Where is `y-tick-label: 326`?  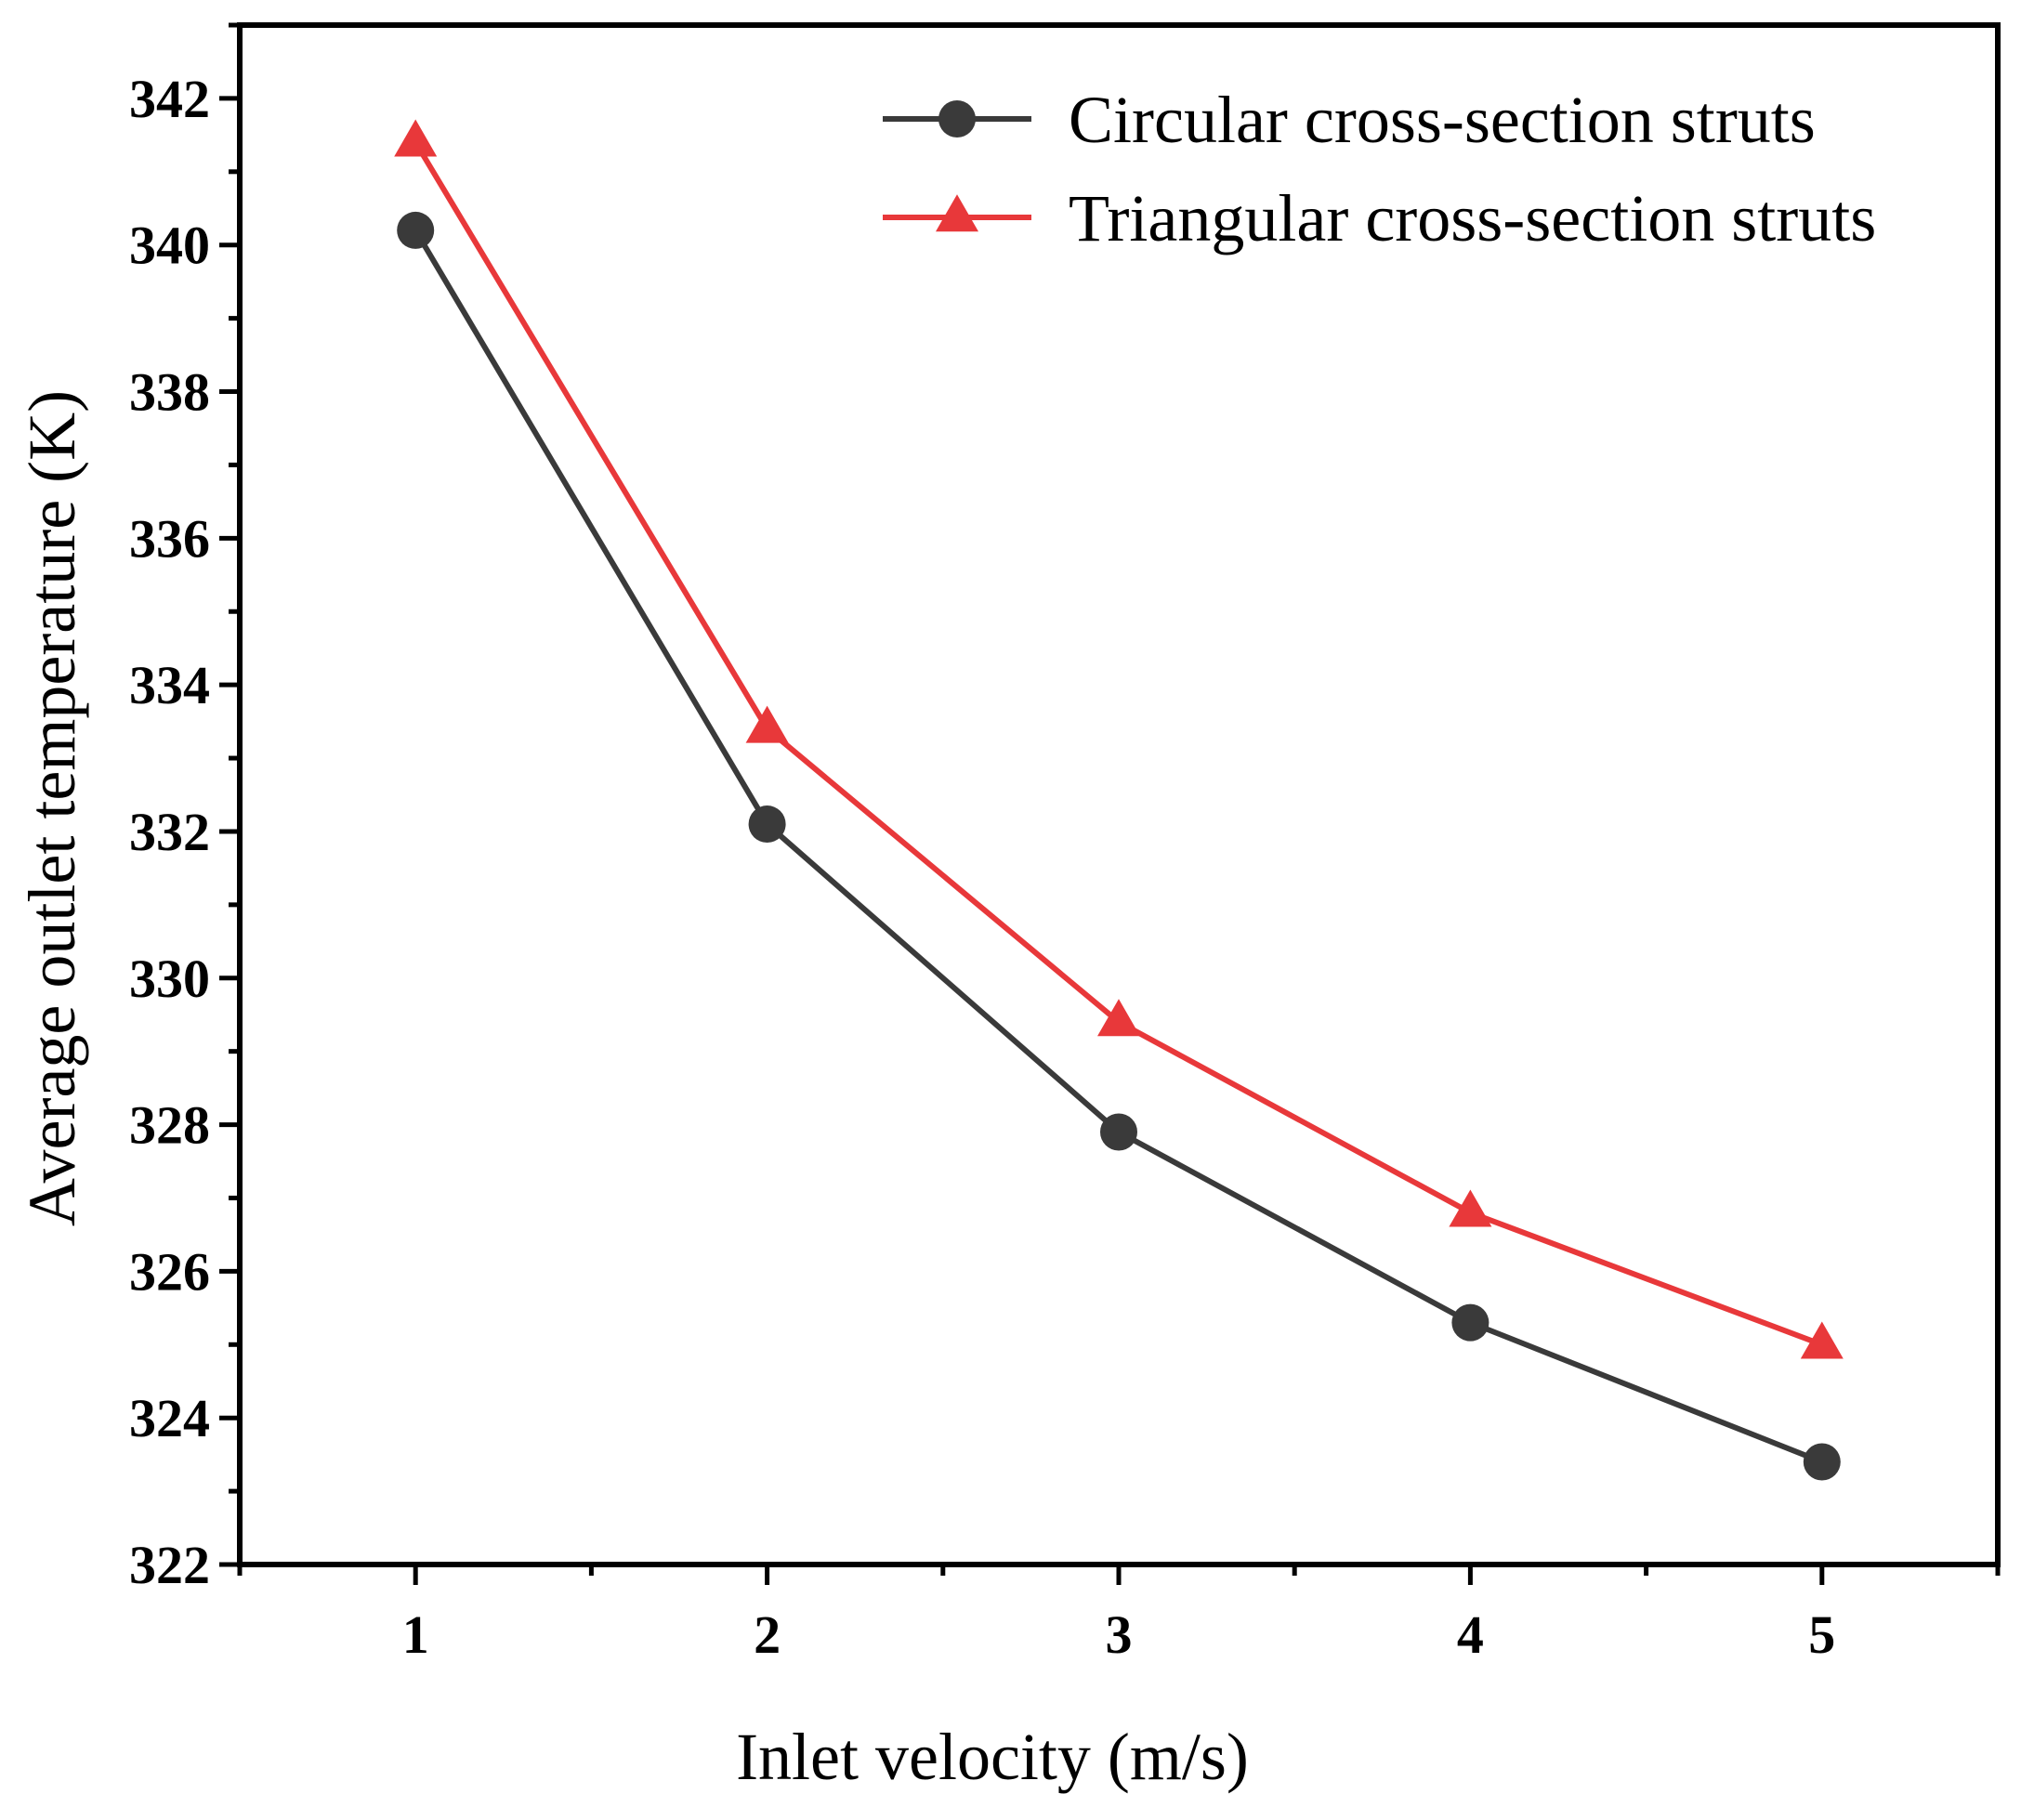
y-tick-label: 326 is located at coordinates (169, 1271).